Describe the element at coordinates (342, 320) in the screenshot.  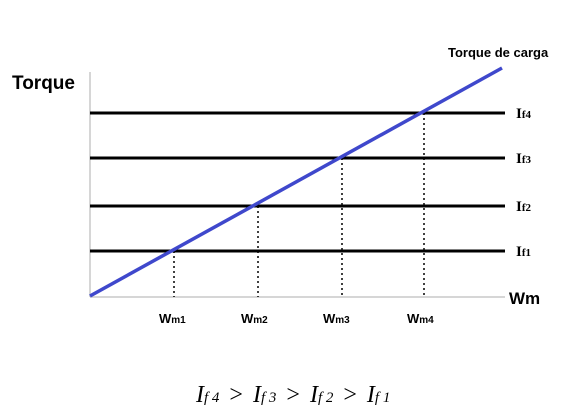
I see `speed-label-sub: m3` at that location.